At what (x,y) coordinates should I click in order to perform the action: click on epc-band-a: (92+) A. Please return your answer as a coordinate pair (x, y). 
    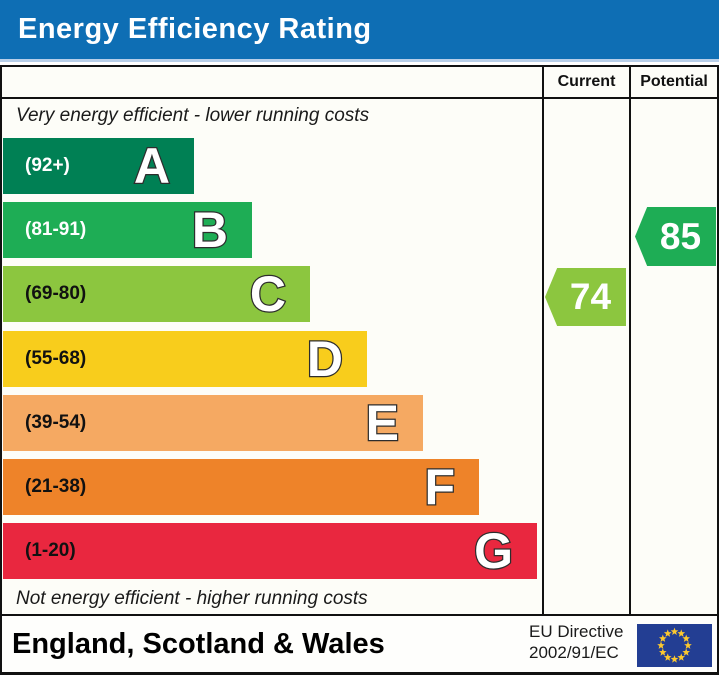
    Looking at the image, I should click on (98, 166).